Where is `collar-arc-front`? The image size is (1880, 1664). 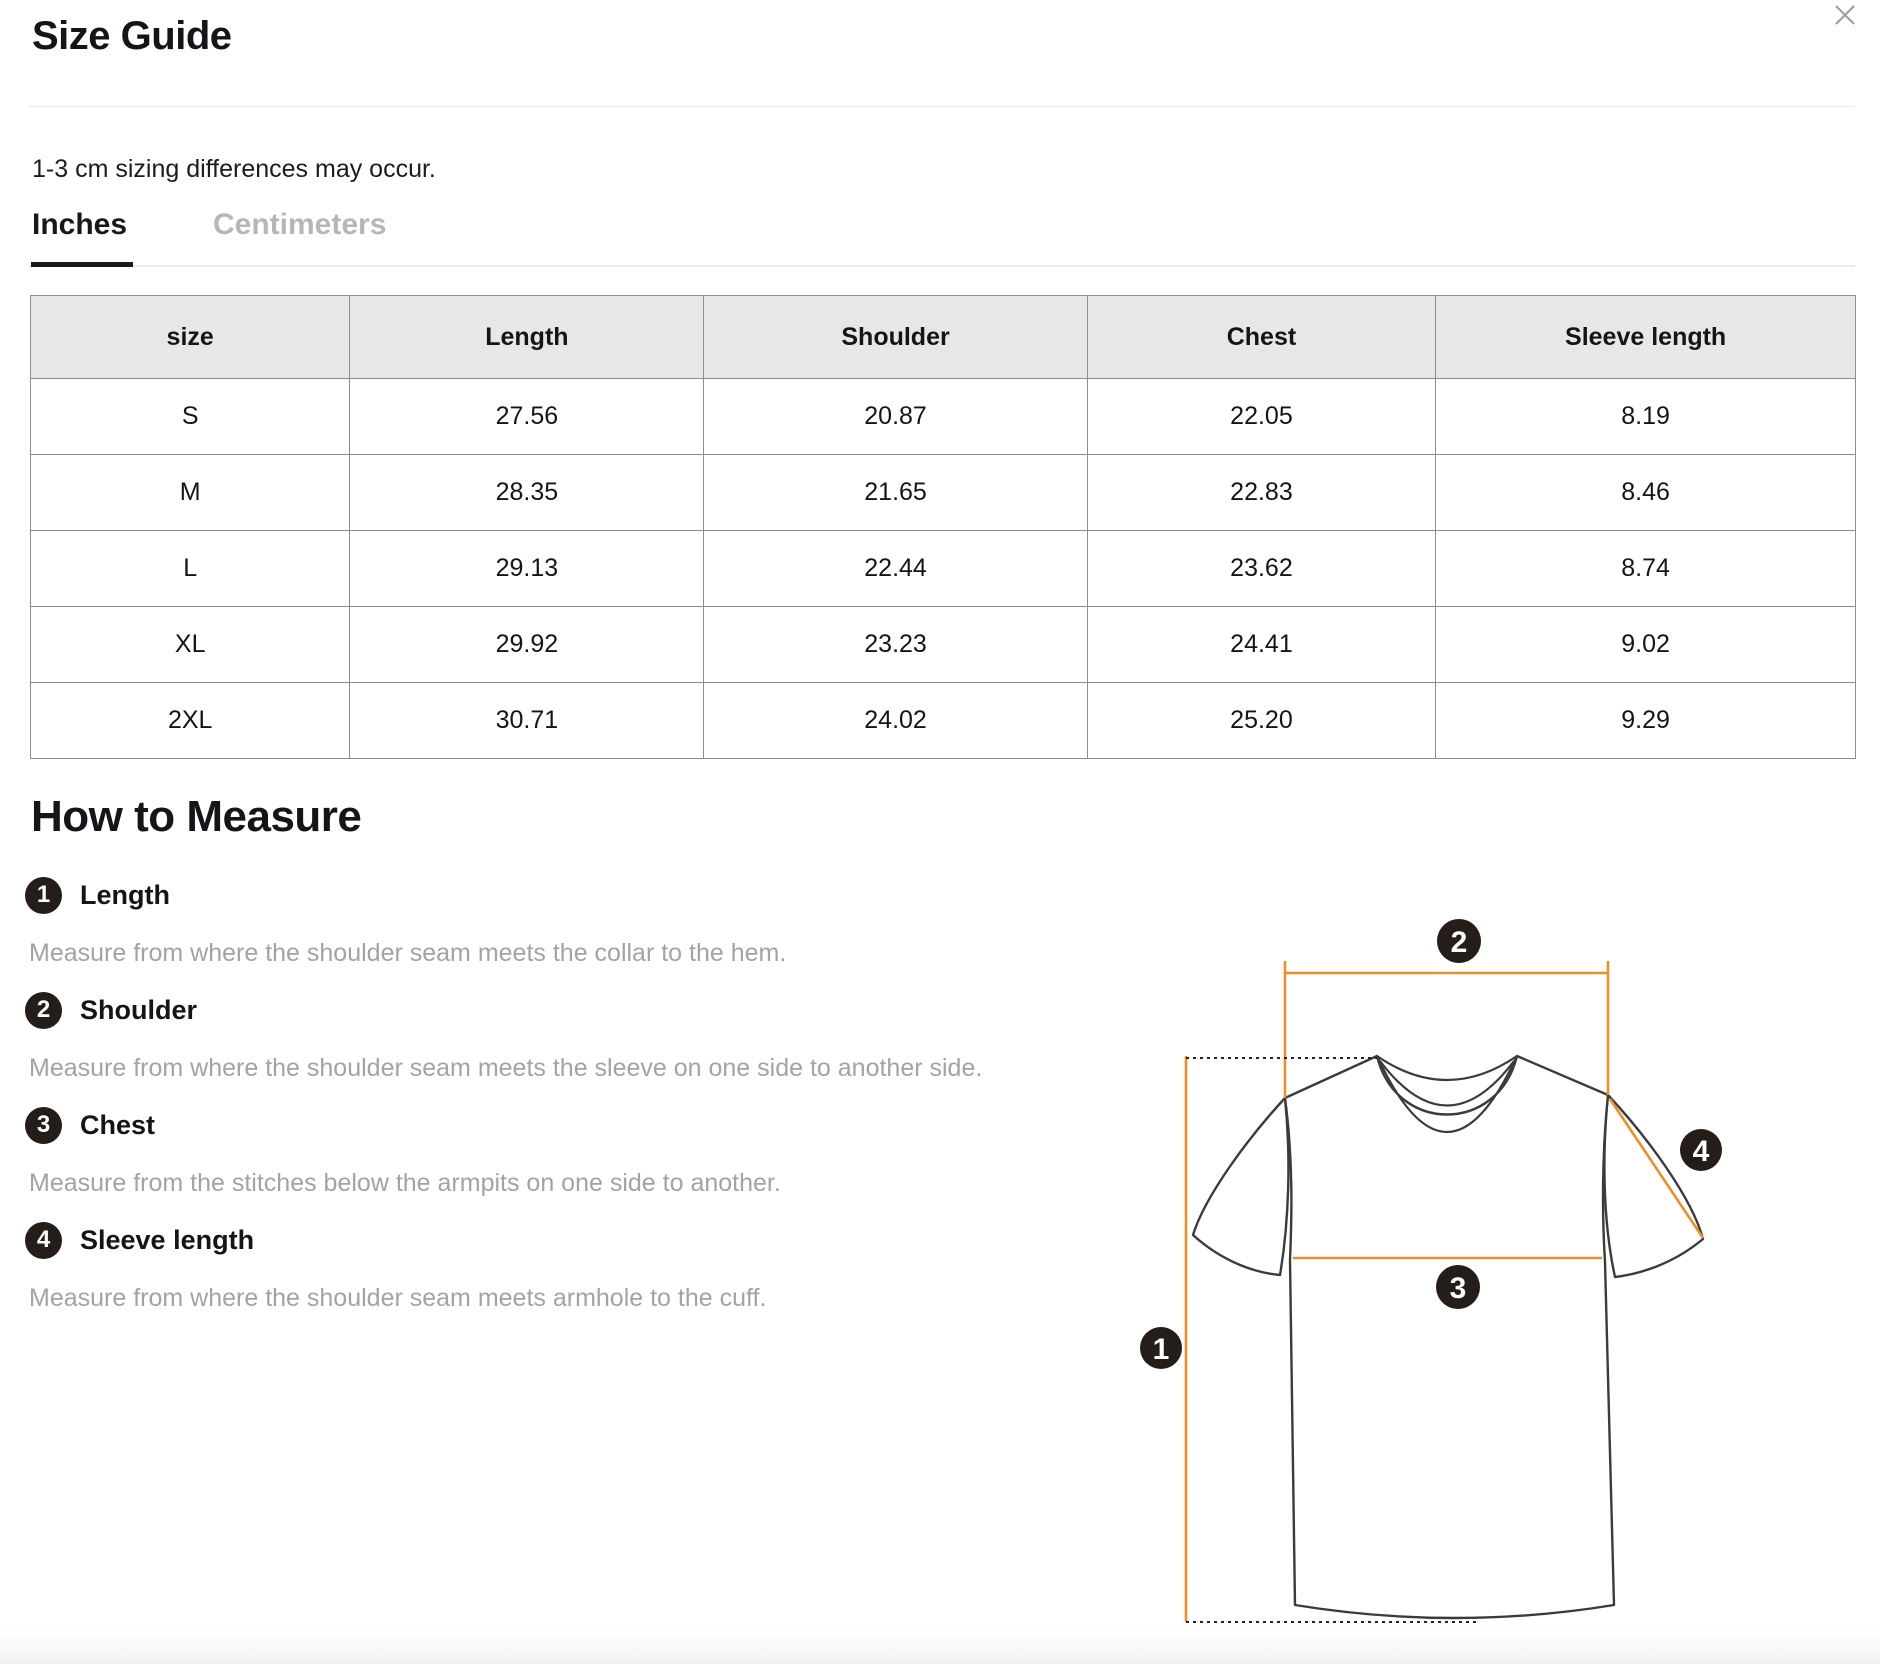 collar-arc-front is located at coordinates (1447, 1095).